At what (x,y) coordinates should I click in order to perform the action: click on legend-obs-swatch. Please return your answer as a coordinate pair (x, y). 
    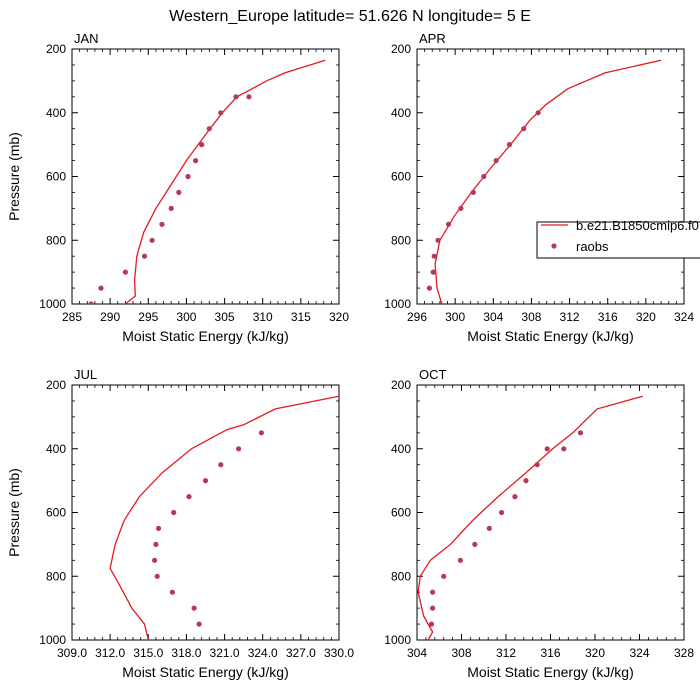
    Looking at the image, I should click on (554, 246).